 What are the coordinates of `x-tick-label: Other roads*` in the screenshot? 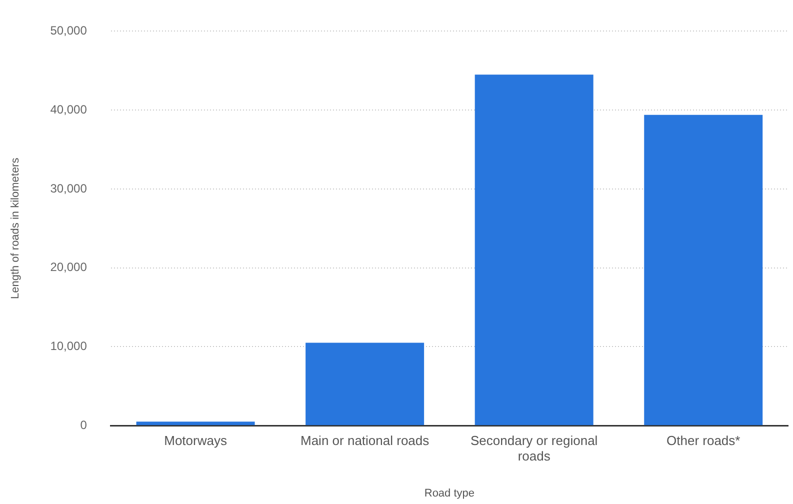 It's located at (703, 440).